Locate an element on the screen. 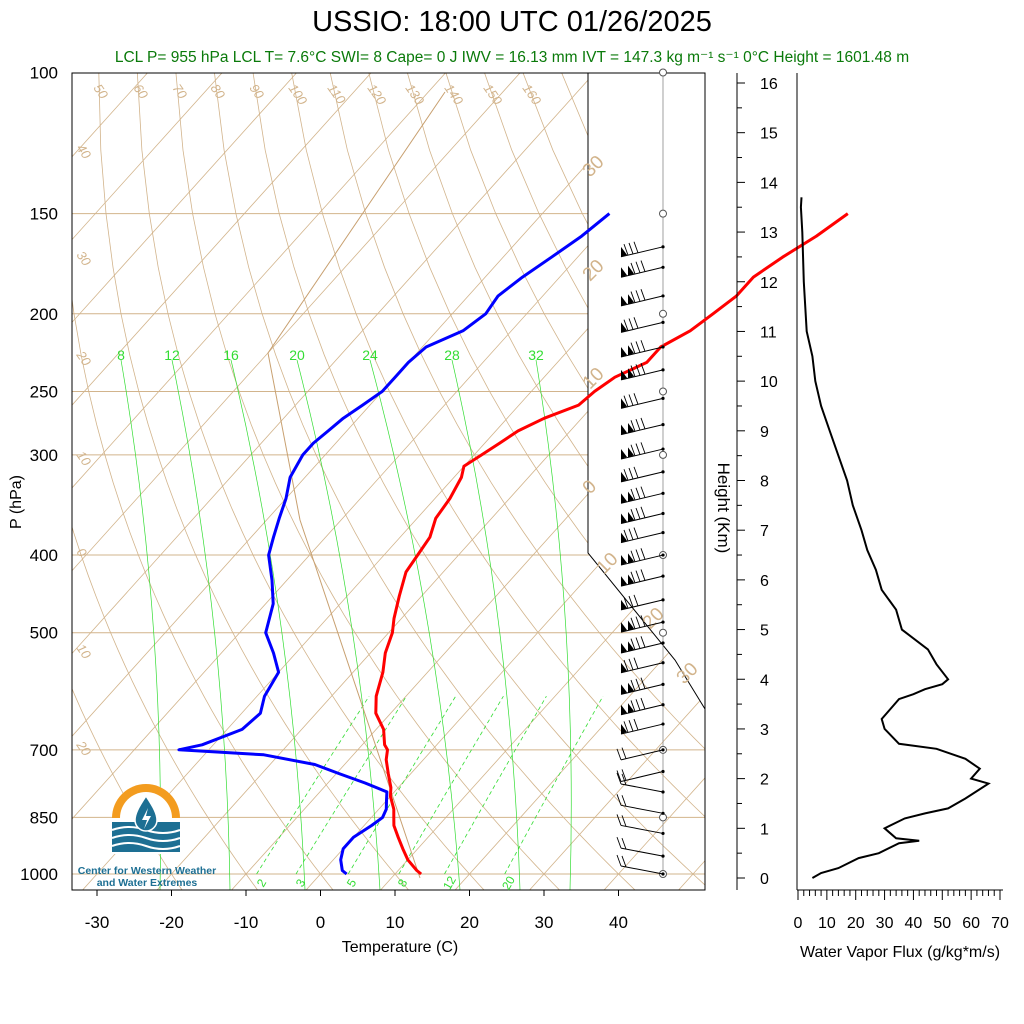 The height and width of the screenshot is (1024, 1024). y-tick-label: 150 is located at coordinates (44, 214).